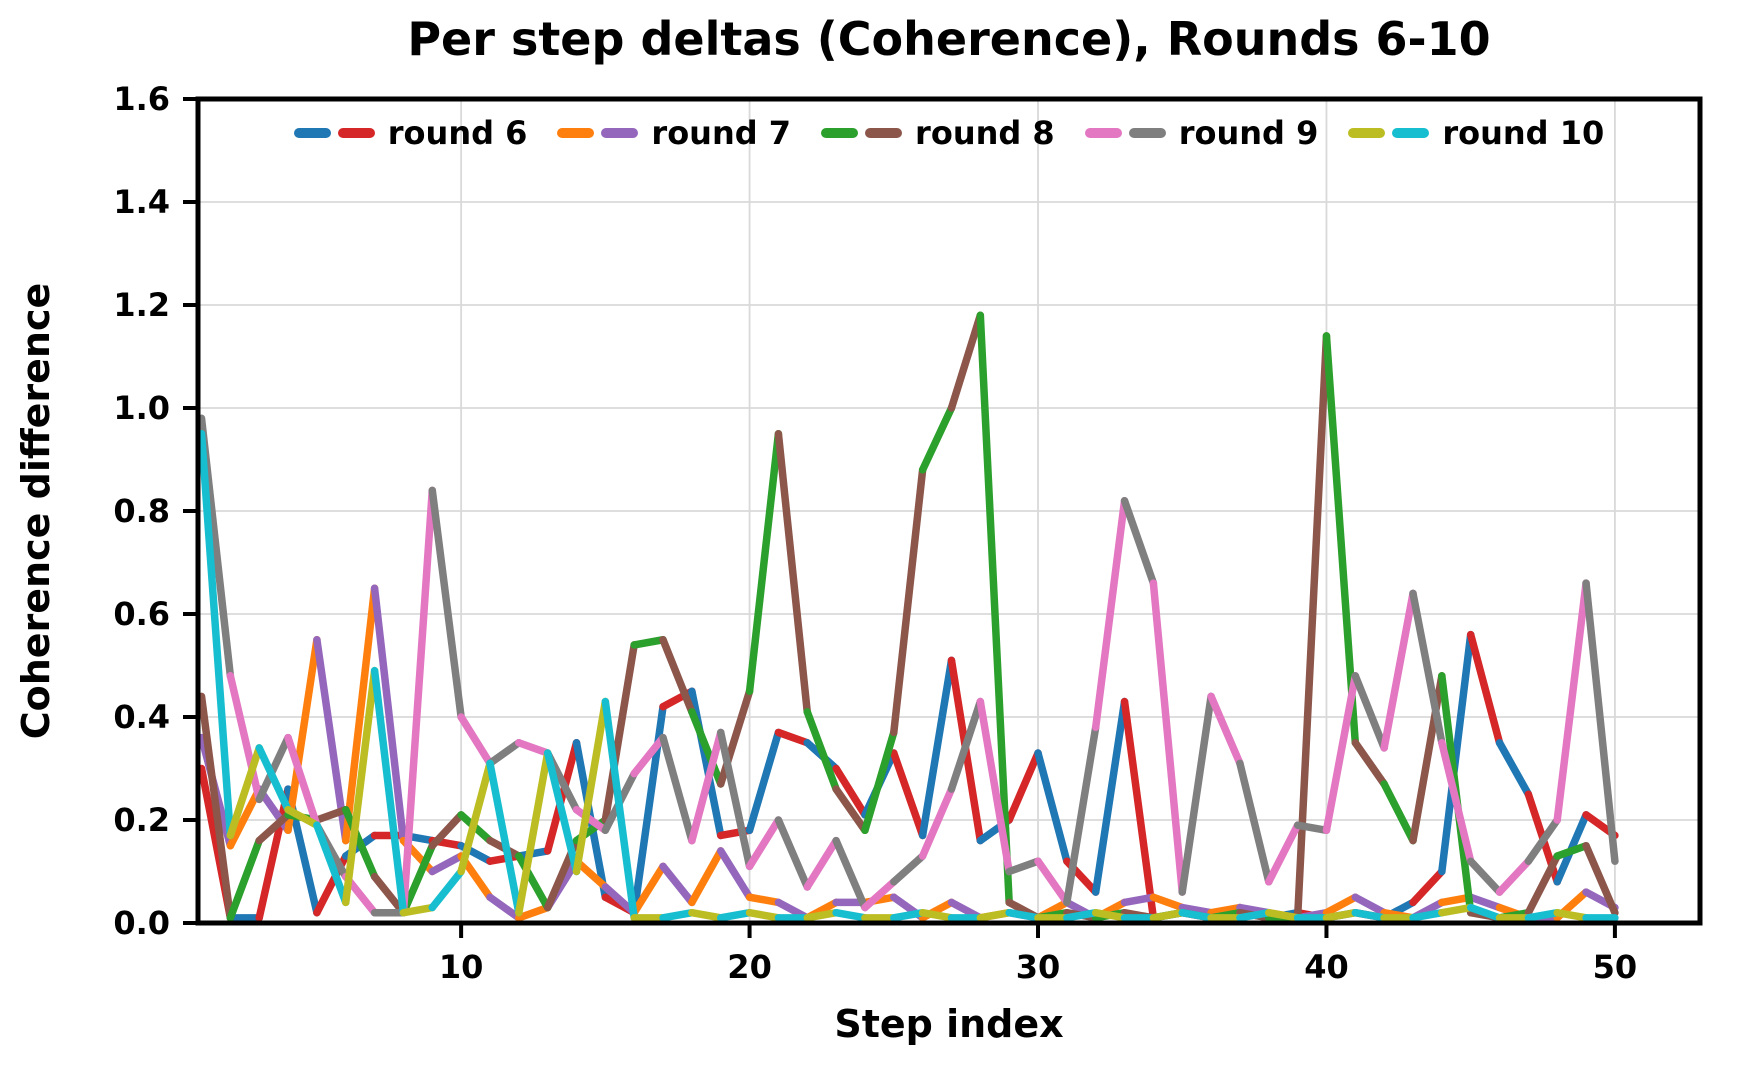 The image size is (1750, 1088). What do you see at coordinates (1326, 967) in the screenshot?
I see `x-tick-label: 40` at bounding box center [1326, 967].